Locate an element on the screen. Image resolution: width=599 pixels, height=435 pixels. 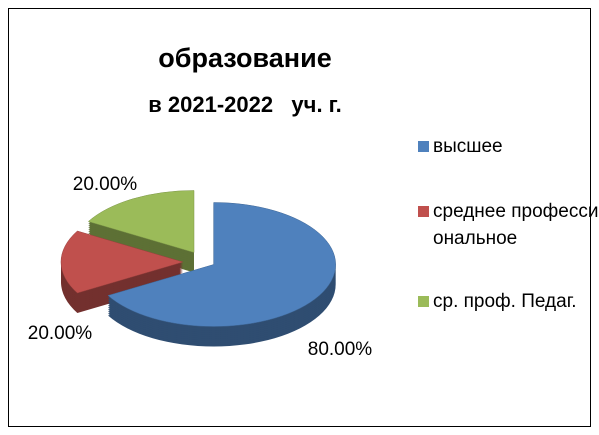
chart-title: образование is located at coordinates (244, 58).